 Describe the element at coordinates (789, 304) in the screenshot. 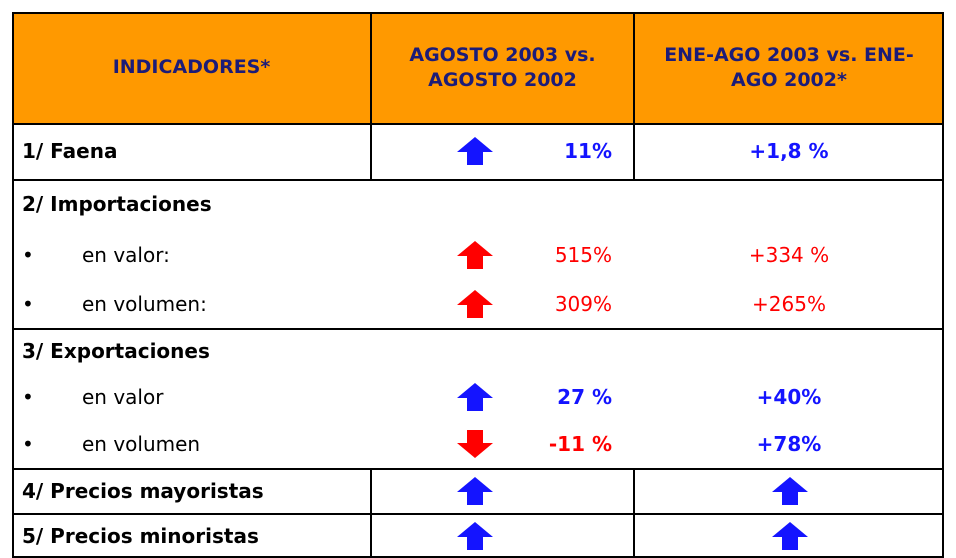

I see `cumulative-value: +265%` at that location.